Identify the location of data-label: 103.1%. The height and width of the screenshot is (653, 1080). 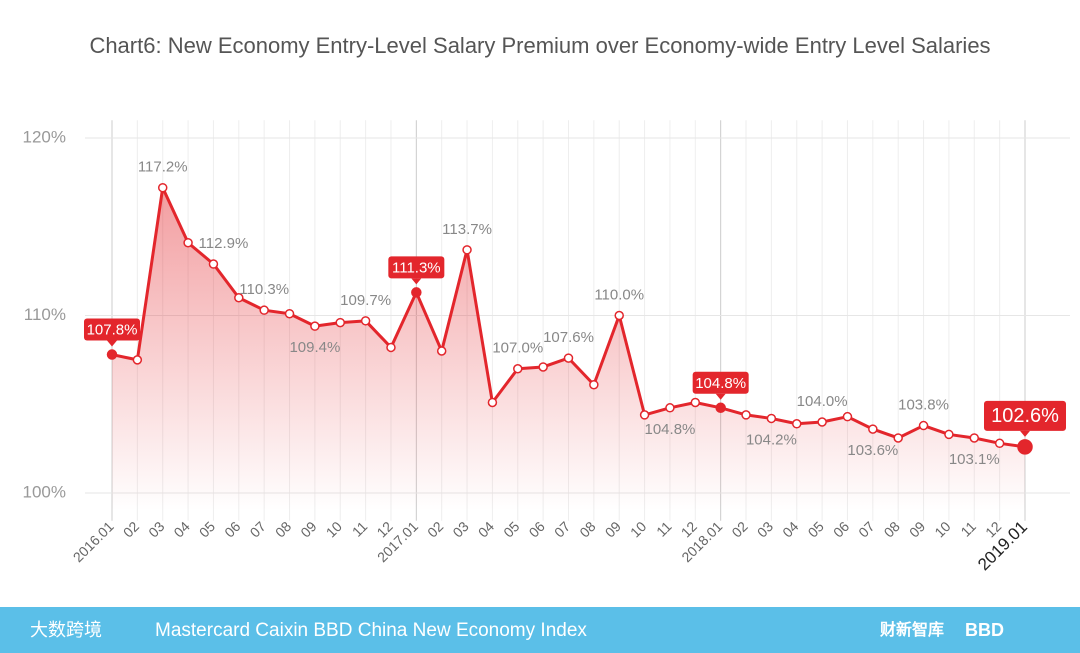
(974, 459).